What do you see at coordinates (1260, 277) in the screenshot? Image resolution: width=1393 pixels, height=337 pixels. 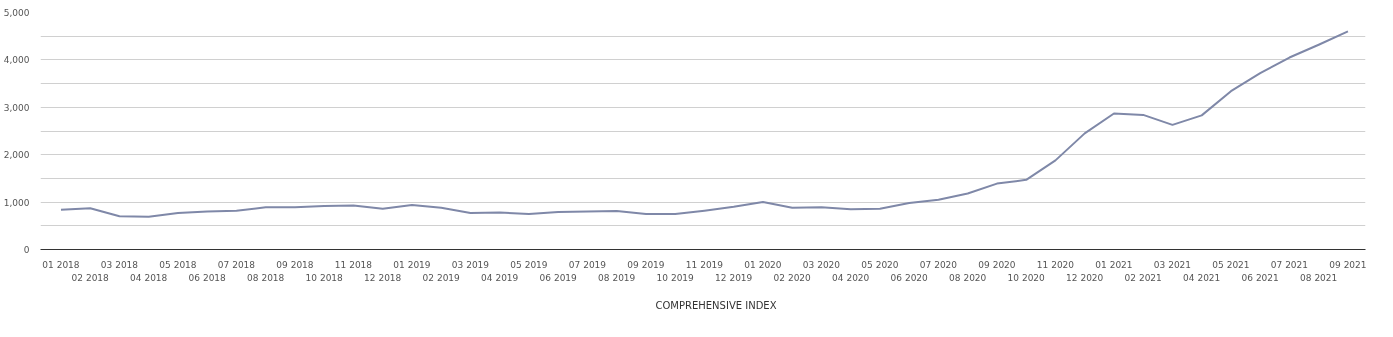 I see `x-tick-label: 06 2021` at bounding box center [1260, 277].